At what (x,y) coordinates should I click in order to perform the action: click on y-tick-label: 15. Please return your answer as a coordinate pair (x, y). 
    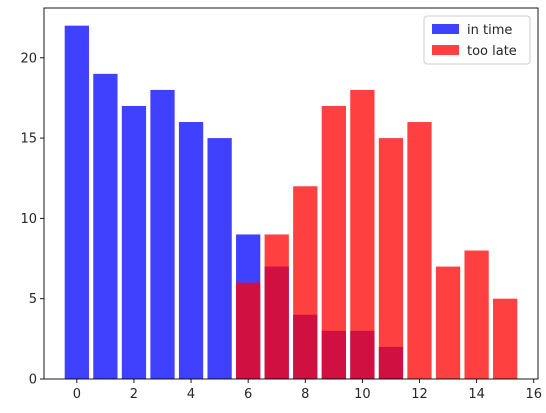
    Looking at the image, I should click on (28, 139).